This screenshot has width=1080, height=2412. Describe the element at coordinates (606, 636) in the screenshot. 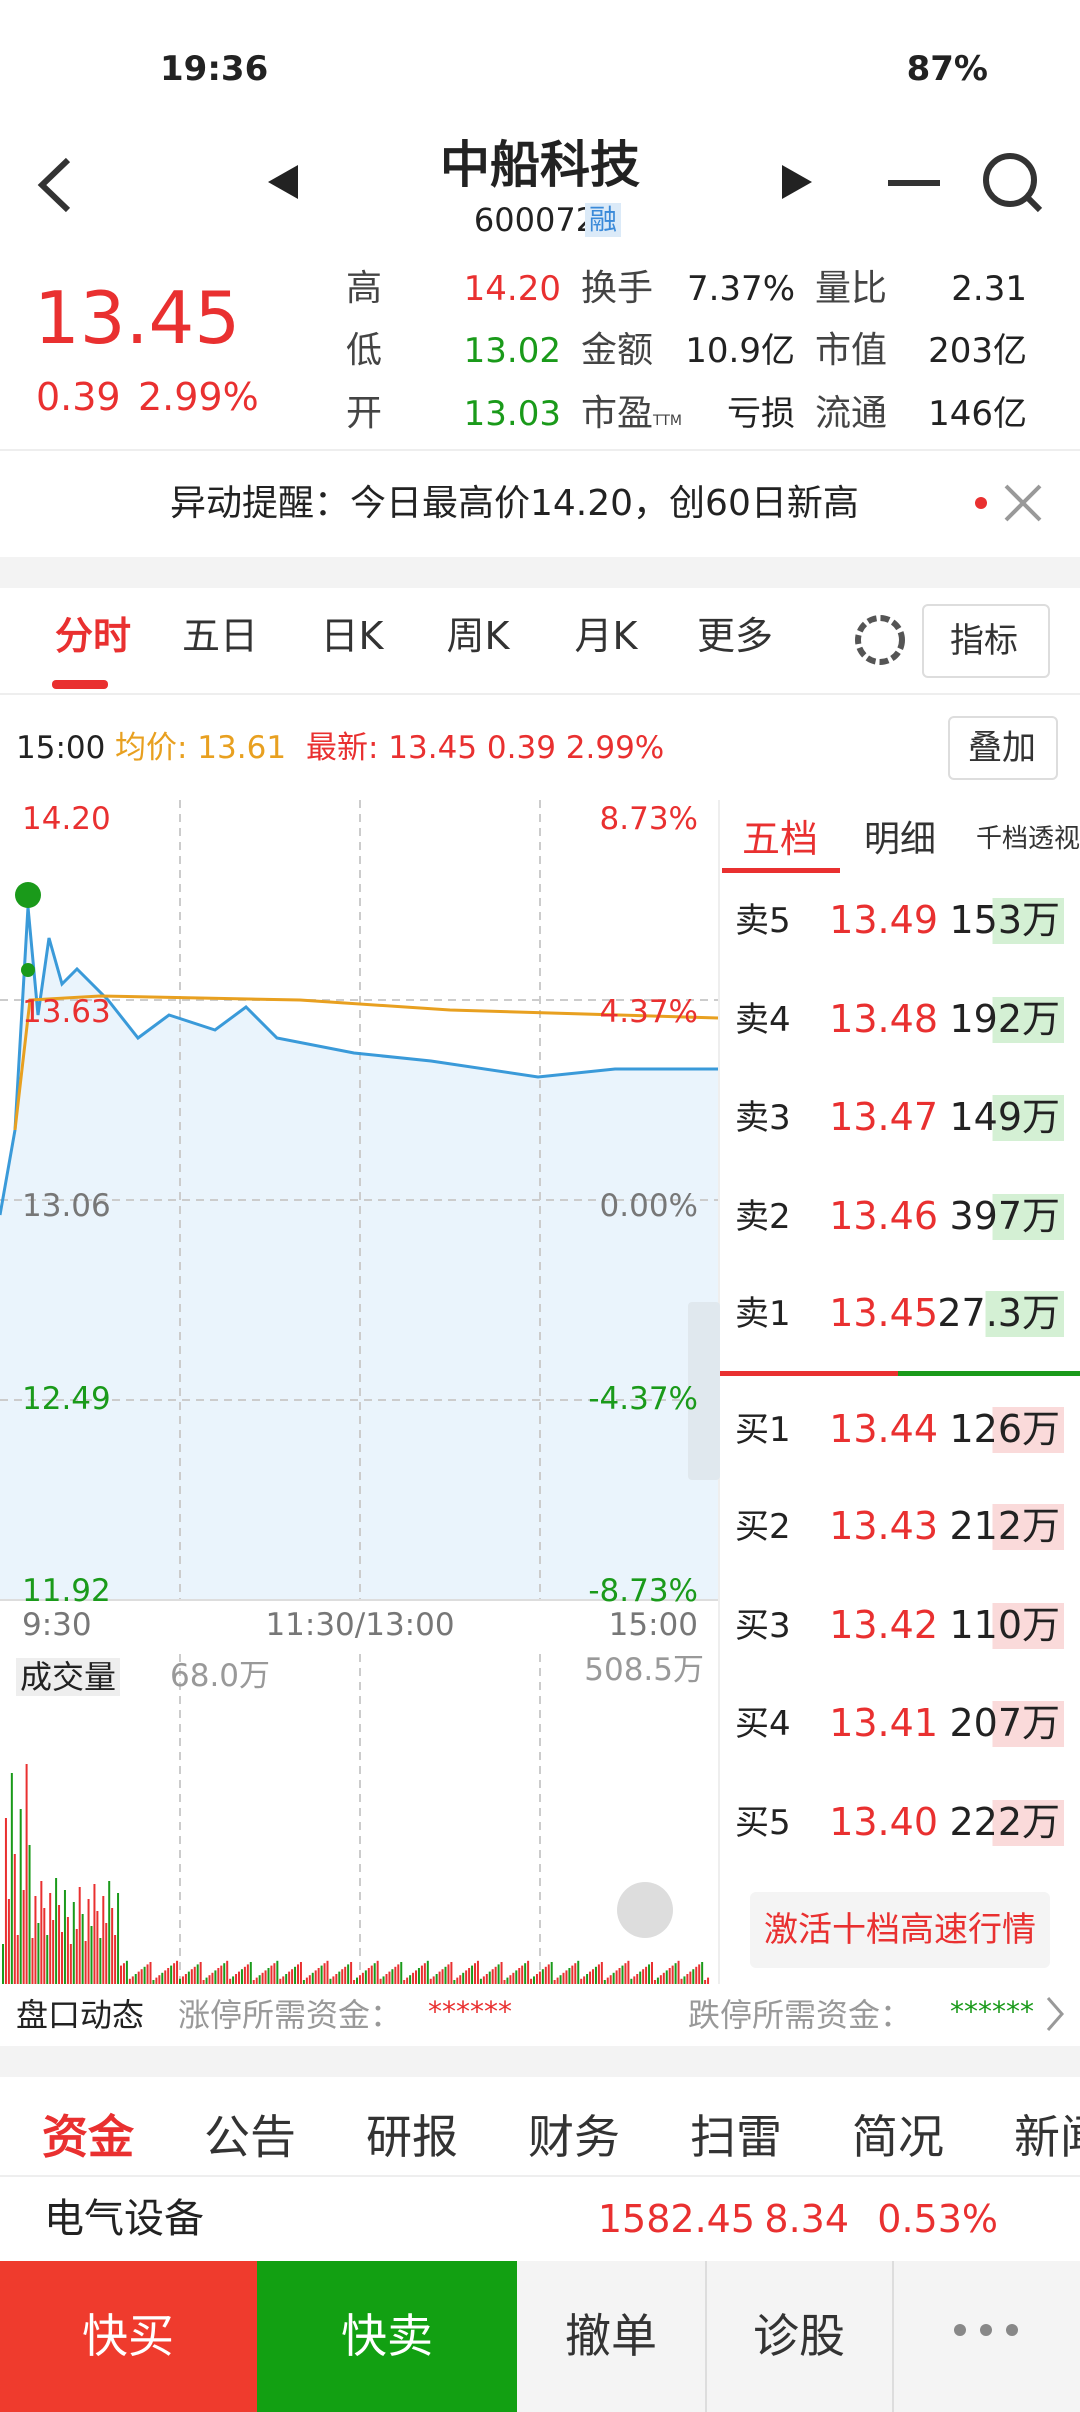

I see `chart-tab: 月K` at that location.